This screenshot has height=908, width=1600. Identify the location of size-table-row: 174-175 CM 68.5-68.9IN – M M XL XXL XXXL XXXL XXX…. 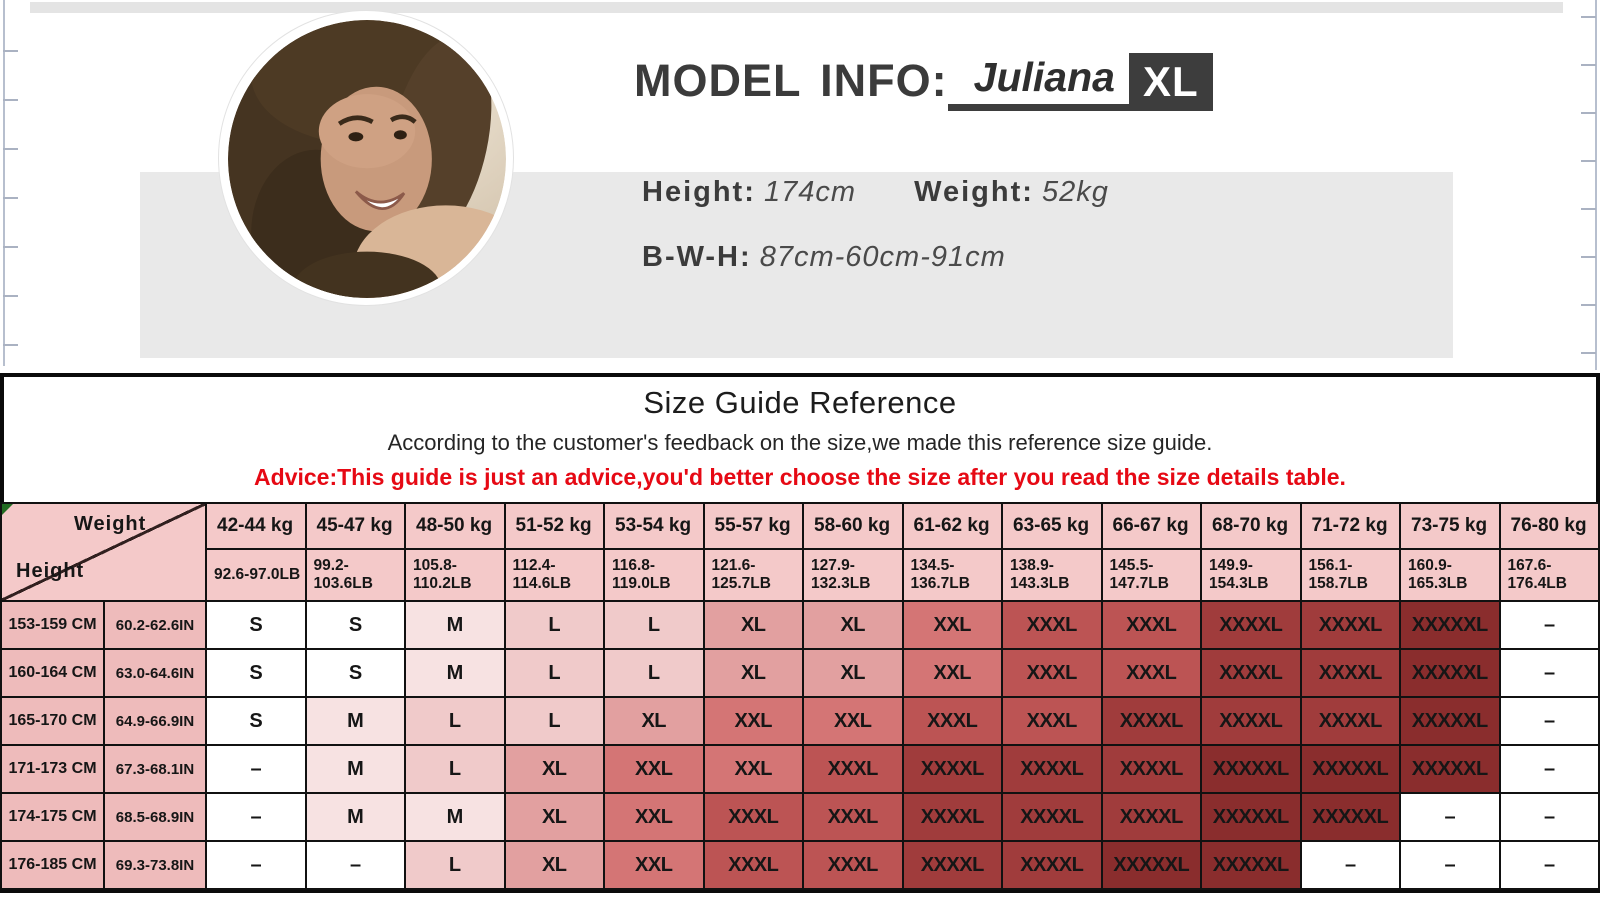
(800, 817).